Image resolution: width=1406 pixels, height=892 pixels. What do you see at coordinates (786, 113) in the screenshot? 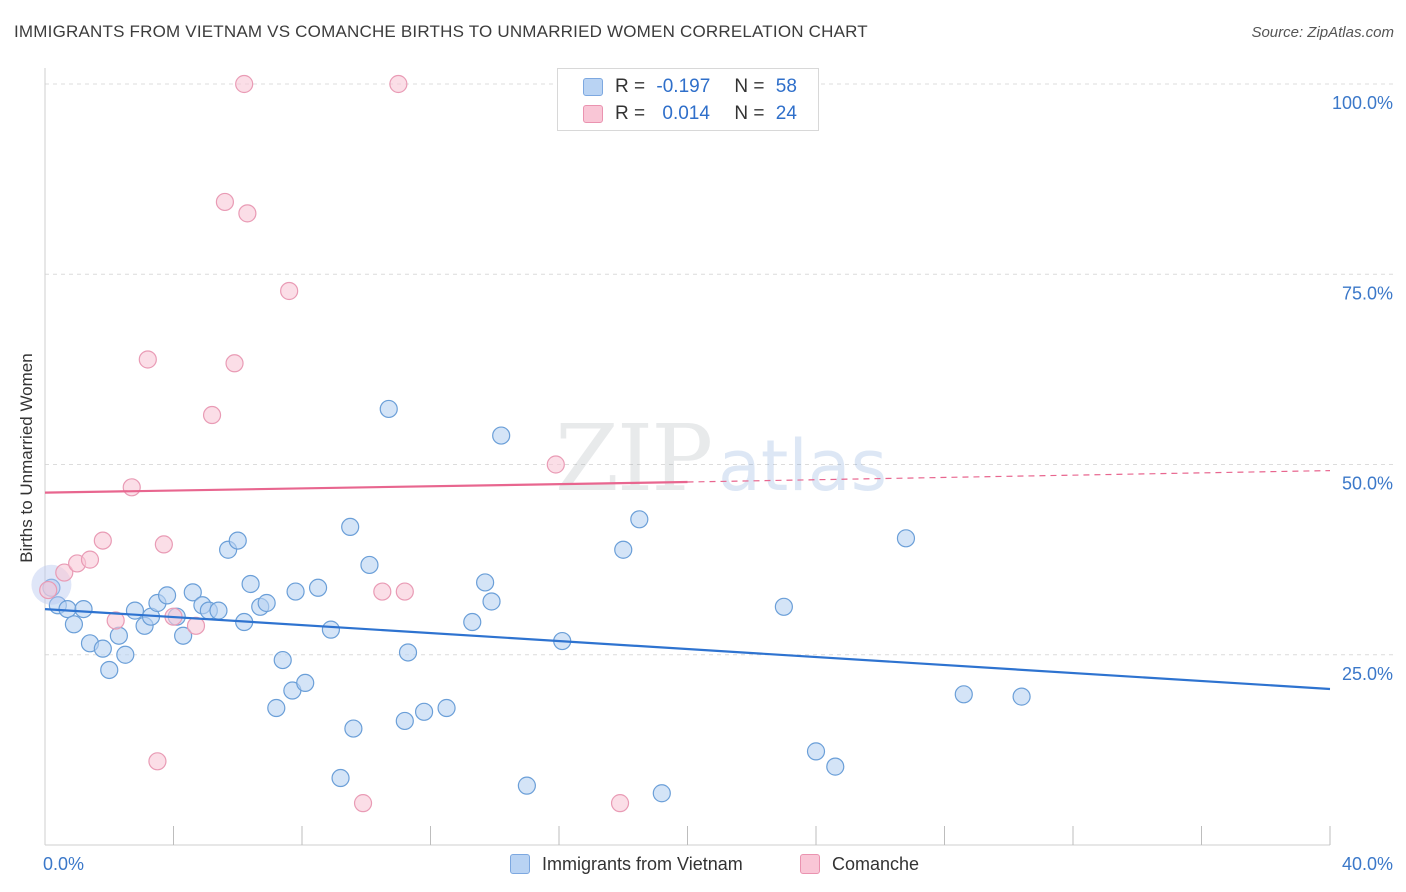
I see `n-value-comanche: 24` at bounding box center [786, 113].